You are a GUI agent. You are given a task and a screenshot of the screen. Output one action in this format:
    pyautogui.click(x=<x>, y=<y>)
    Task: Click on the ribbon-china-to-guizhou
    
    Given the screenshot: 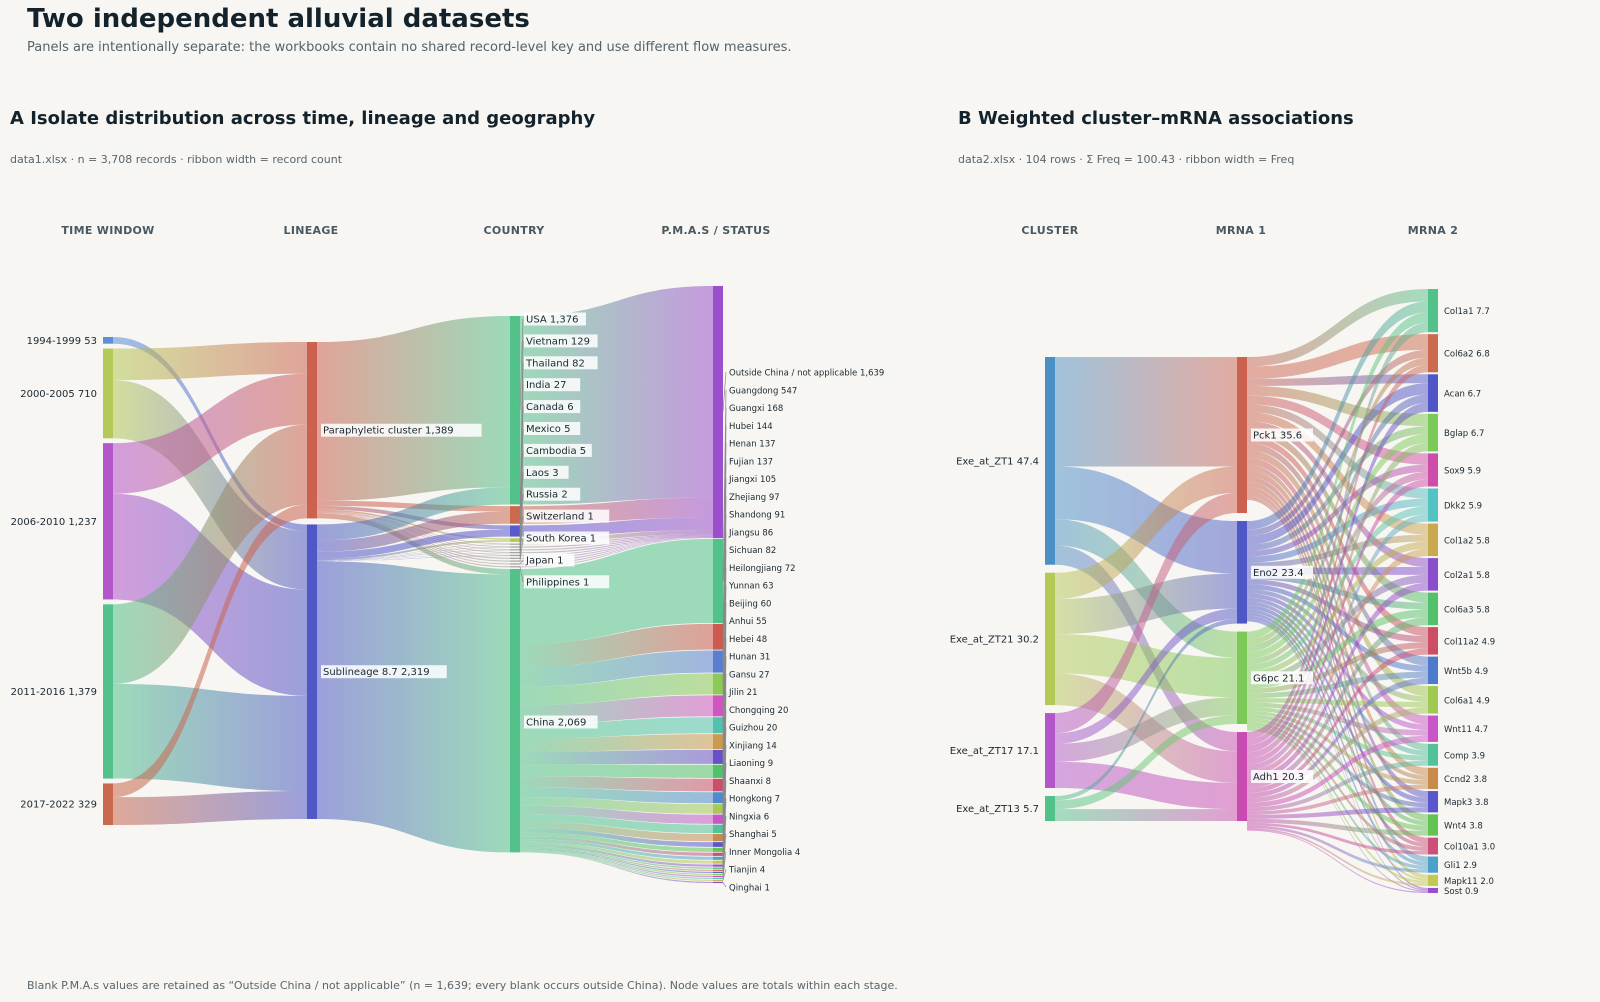 What is the action you would take?
    pyautogui.click(x=616, y=852)
    